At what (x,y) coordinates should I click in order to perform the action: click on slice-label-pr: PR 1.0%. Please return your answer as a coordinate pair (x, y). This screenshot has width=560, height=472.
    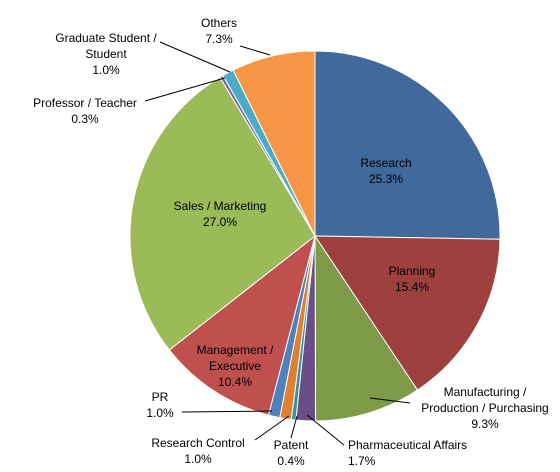
    Looking at the image, I should click on (160, 405).